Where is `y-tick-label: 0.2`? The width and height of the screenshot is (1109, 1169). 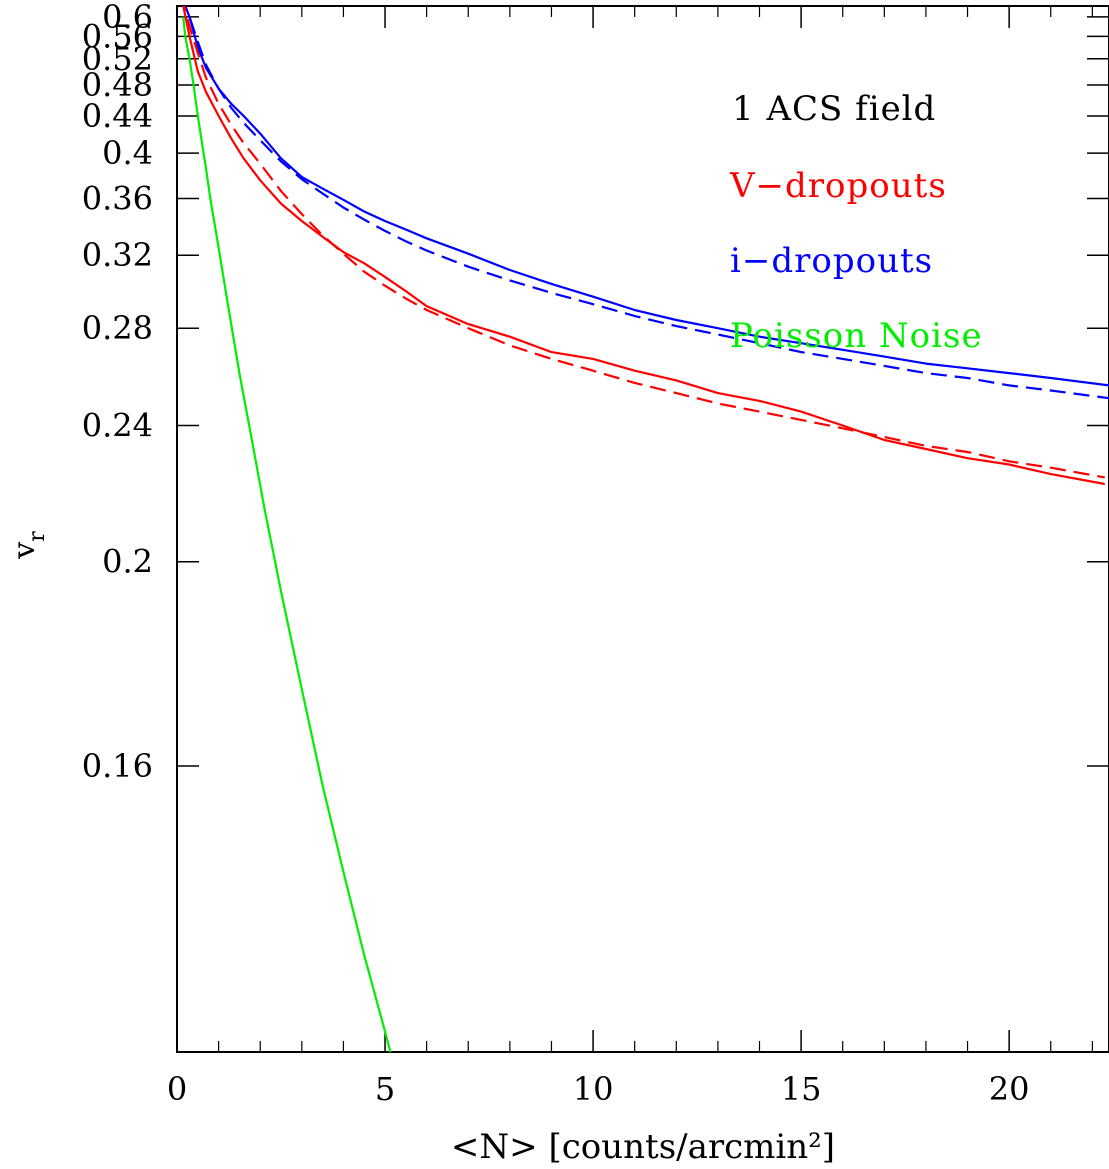
y-tick-label: 0.2 is located at coordinates (127, 562).